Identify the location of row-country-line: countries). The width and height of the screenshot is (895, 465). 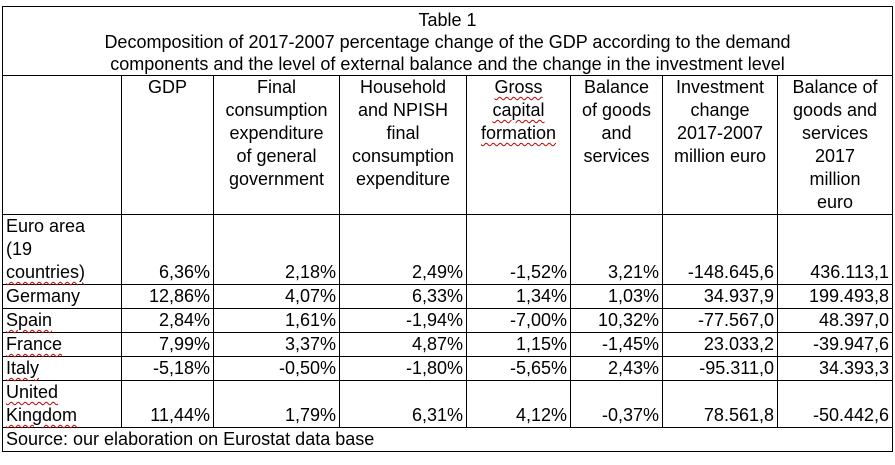
(46, 272).